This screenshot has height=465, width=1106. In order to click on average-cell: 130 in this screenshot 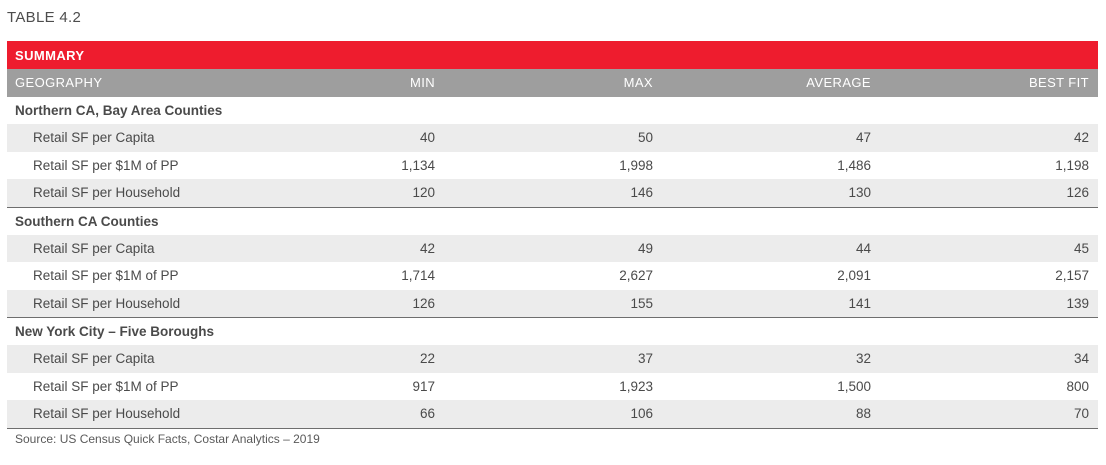, I will do `click(859, 192)`.